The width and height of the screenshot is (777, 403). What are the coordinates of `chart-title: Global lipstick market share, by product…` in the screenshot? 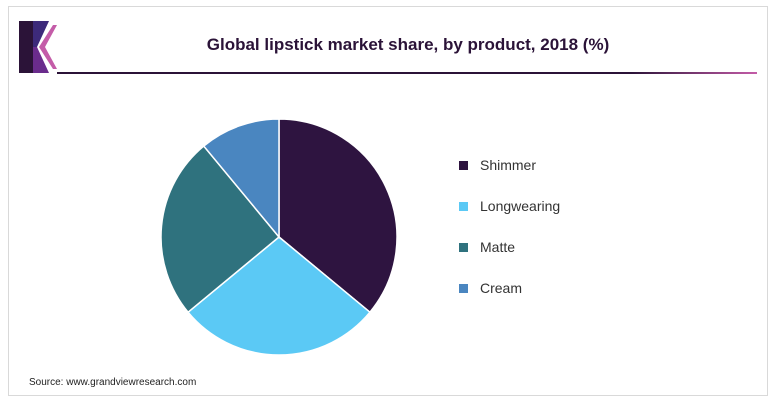 It's located at (408, 44).